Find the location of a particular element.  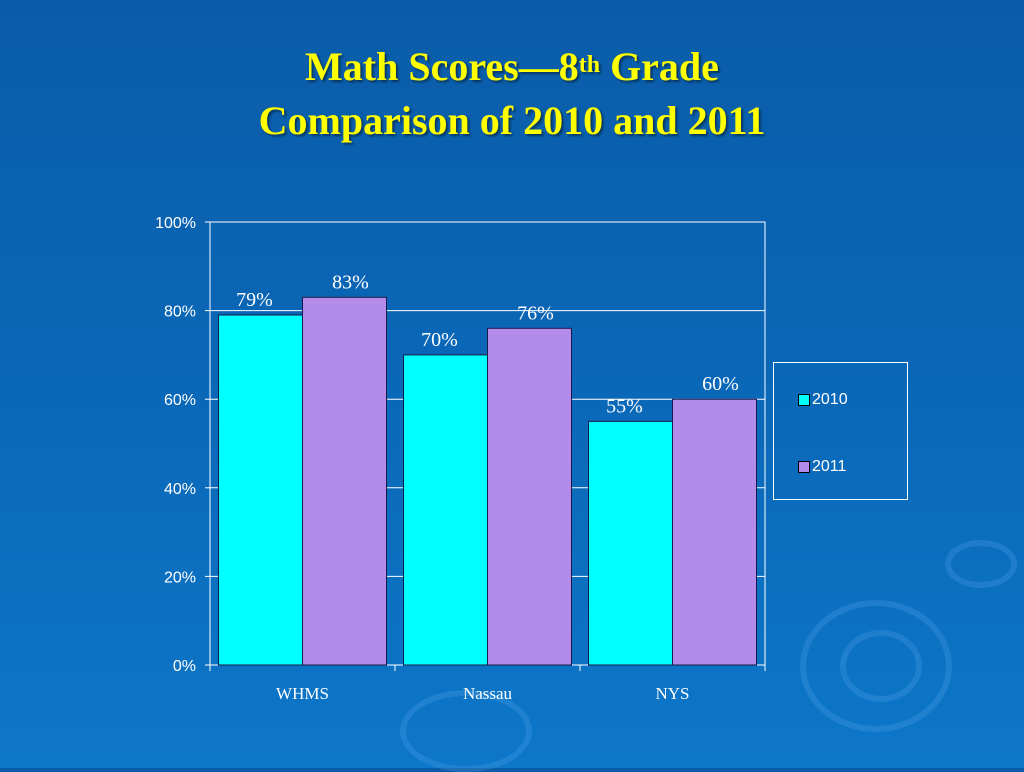

title-line-1: Math Scores—8th Grade is located at coordinates (512, 66).